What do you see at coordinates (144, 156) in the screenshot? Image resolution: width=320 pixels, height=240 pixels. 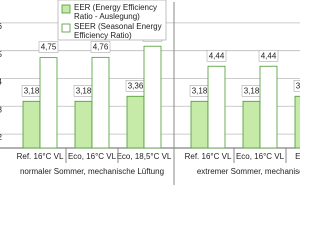 I see `x-tick-label: Eco, 18,5°C VL` at bounding box center [144, 156].